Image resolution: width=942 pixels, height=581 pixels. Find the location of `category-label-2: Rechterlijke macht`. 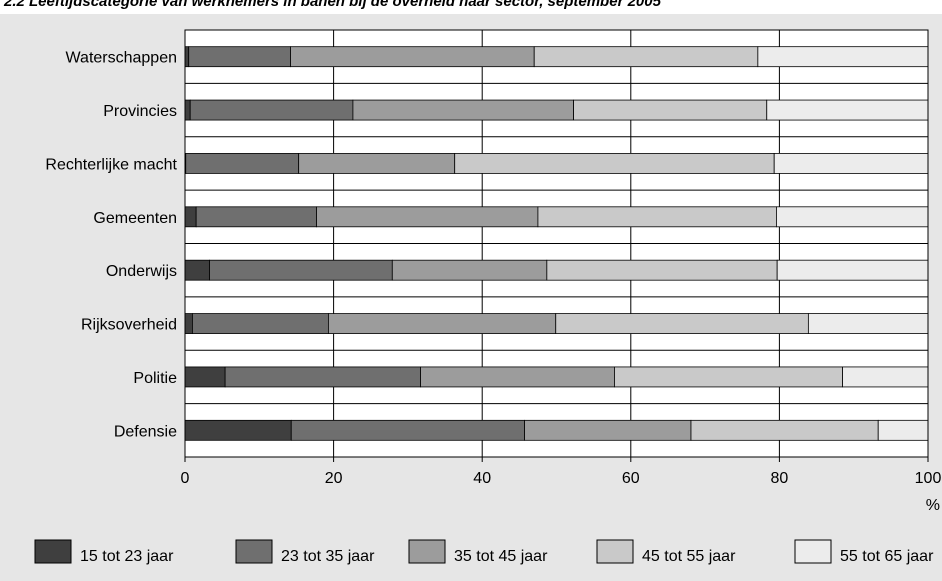

category-label-2: Rechterlijke macht is located at coordinates (111, 164).